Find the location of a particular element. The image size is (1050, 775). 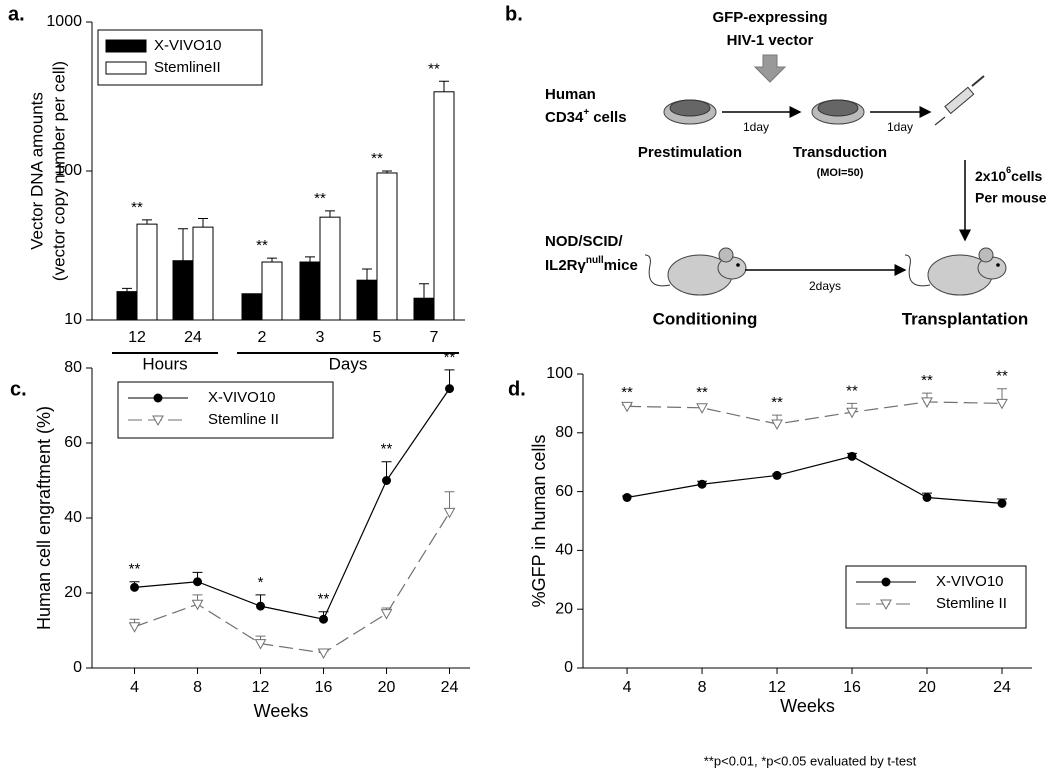

group-label: Days is located at coordinates (348, 363).